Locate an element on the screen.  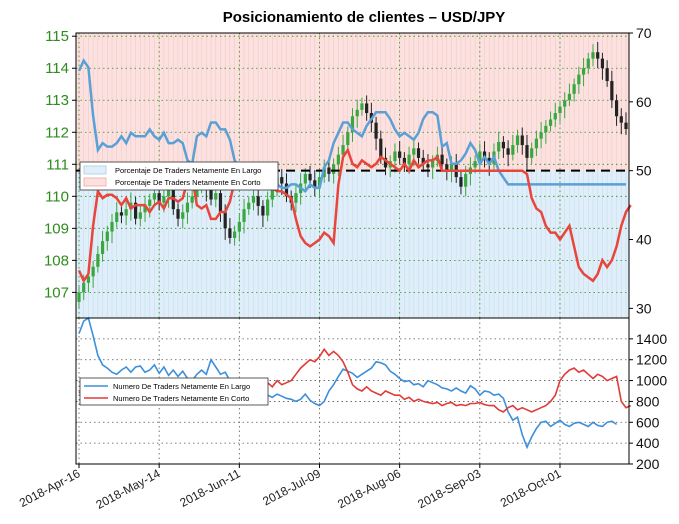
top-legend-box is located at coordinates (179, 176).